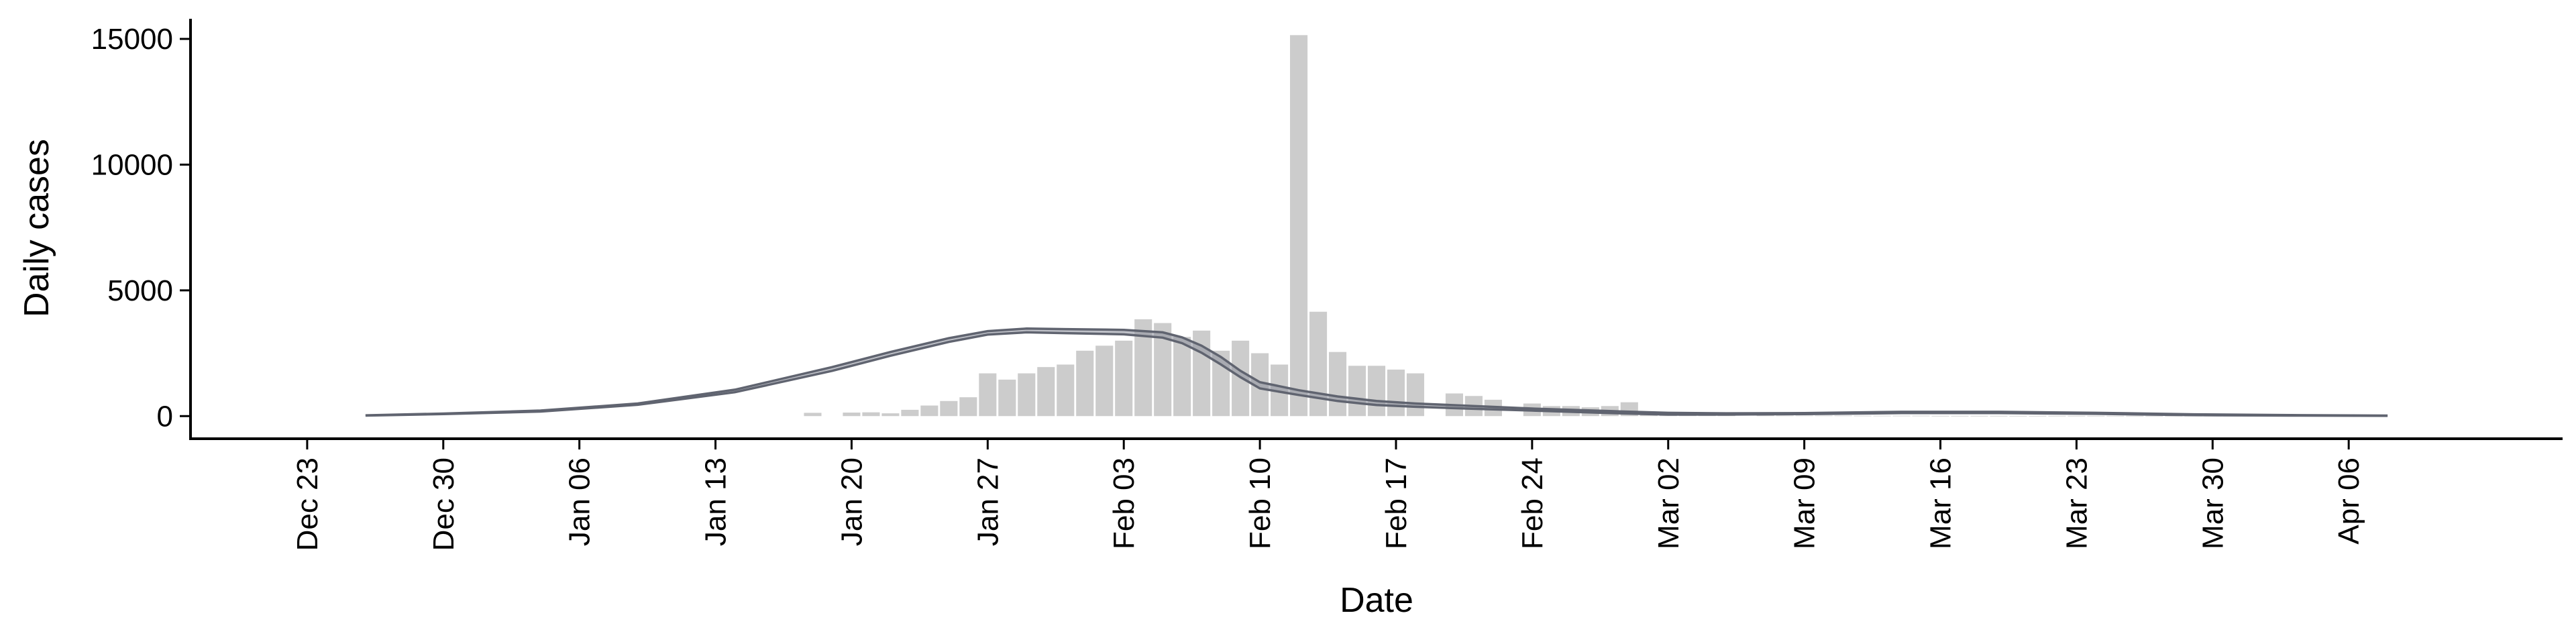 The height and width of the screenshot is (644, 2576). What do you see at coordinates (1260, 503) in the screenshot?
I see `x-tick-label: Feb 10` at bounding box center [1260, 503].